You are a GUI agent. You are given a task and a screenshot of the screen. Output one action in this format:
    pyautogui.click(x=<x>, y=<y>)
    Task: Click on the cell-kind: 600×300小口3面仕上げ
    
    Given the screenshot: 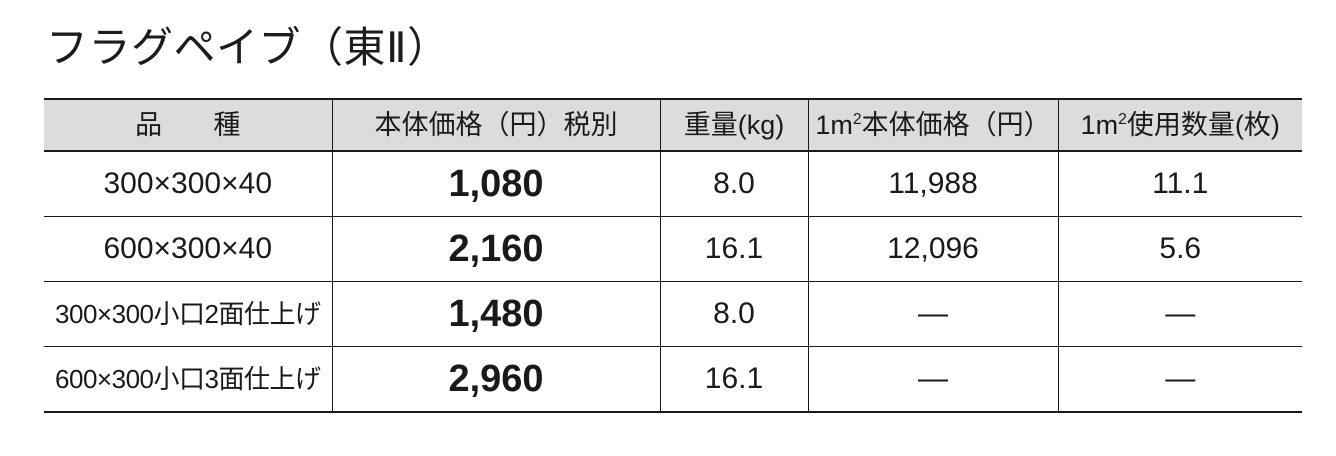 What is the action you would take?
    pyautogui.click(x=188, y=379)
    